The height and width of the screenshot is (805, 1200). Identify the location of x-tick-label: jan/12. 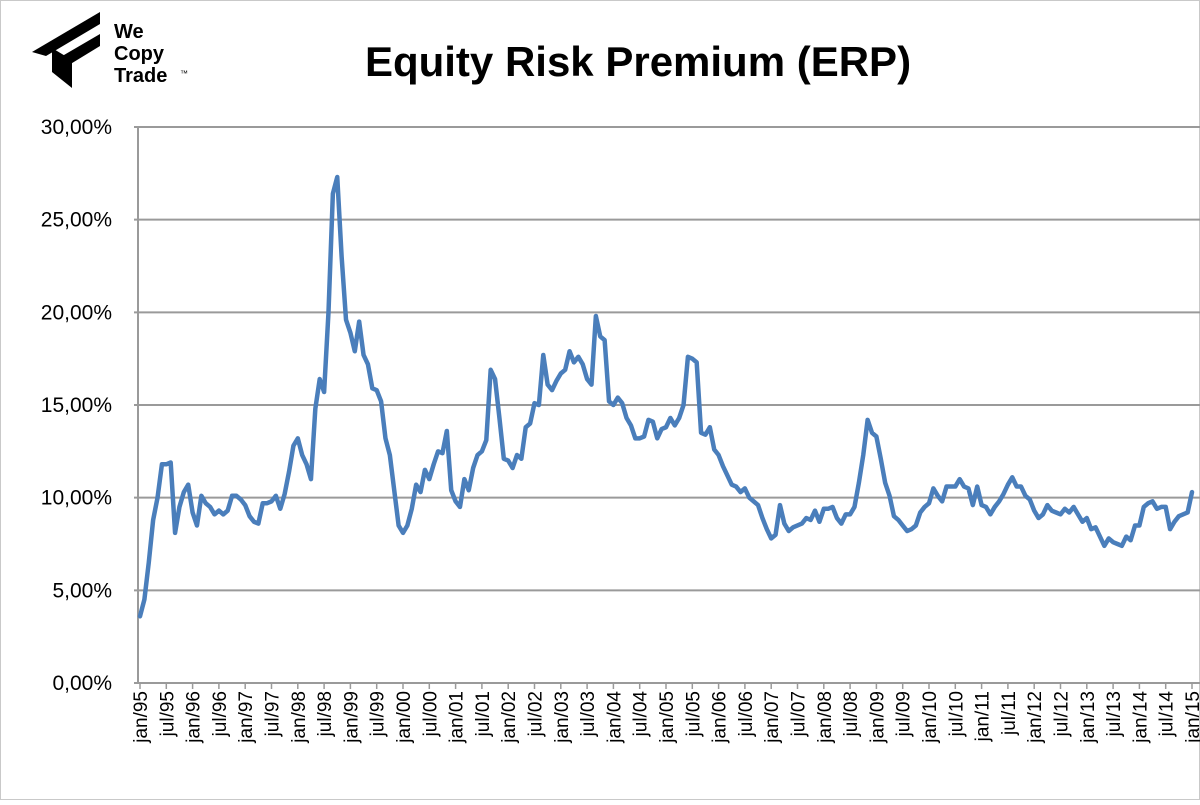
(1035, 717).